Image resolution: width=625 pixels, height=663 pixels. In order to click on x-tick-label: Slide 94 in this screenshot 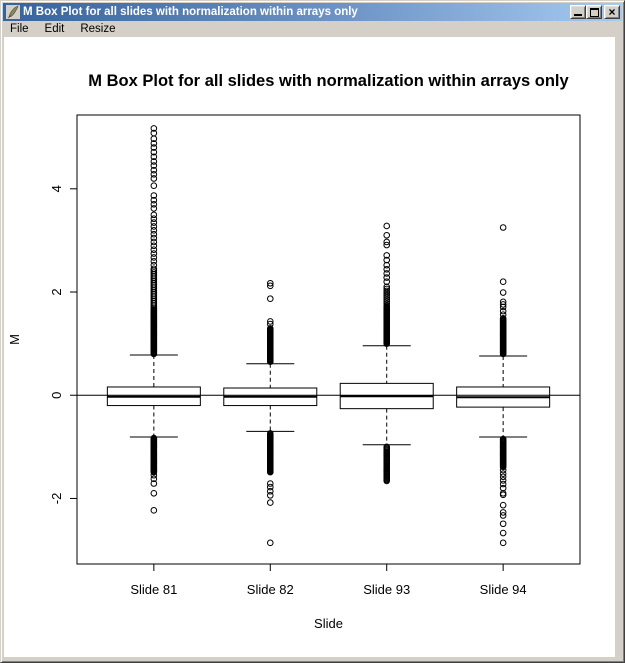, I will do `click(503, 589)`.